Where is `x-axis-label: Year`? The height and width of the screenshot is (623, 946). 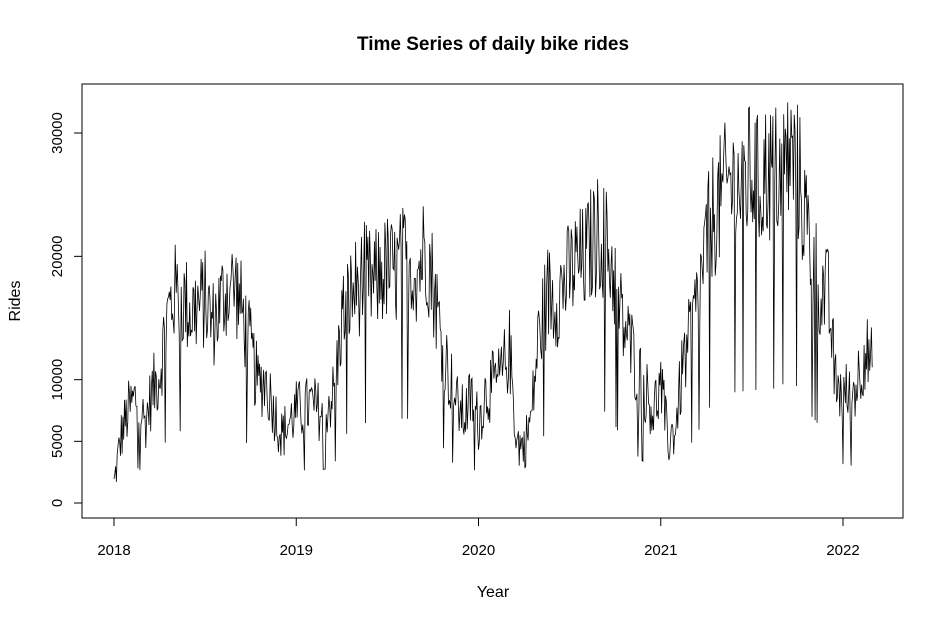 x-axis-label: Year is located at coordinates (493, 592).